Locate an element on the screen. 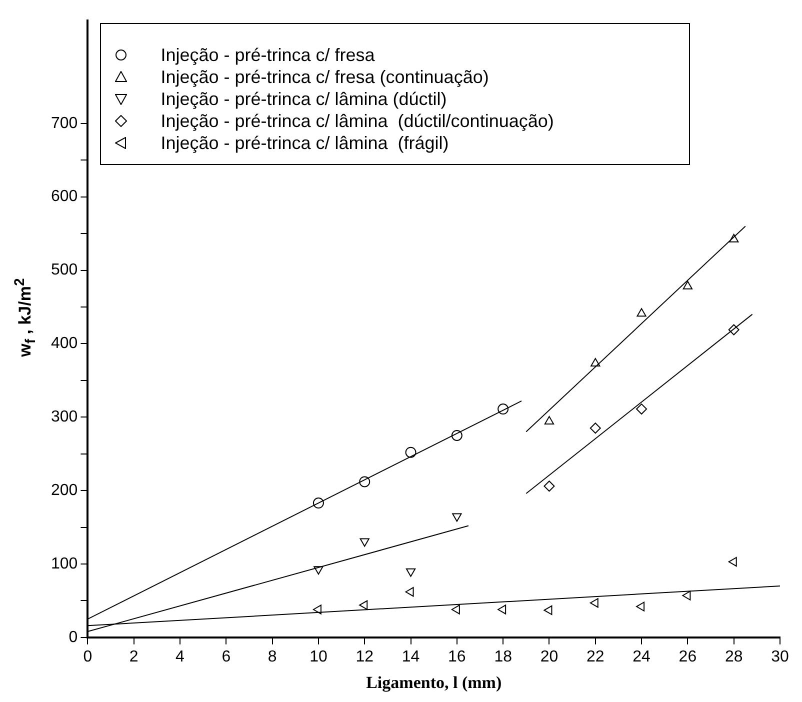  x-tick-label: 18 is located at coordinates (503, 657).